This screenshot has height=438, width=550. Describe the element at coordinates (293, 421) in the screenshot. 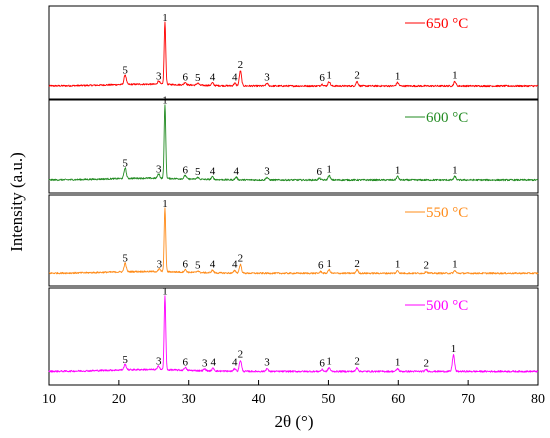

I see `x-axis-title: 2θ (°)` at that location.